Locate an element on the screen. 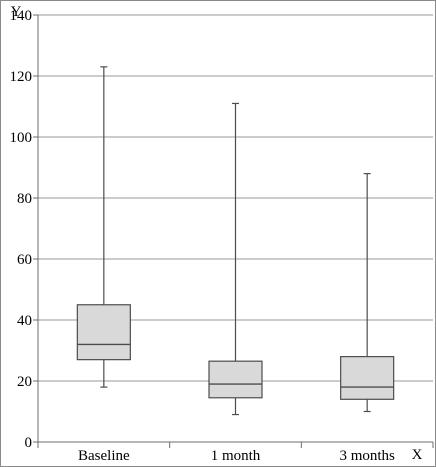 Image resolution: width=436 pixels, height=467 pixels. box-1-month is located at coordinates (235, 259).